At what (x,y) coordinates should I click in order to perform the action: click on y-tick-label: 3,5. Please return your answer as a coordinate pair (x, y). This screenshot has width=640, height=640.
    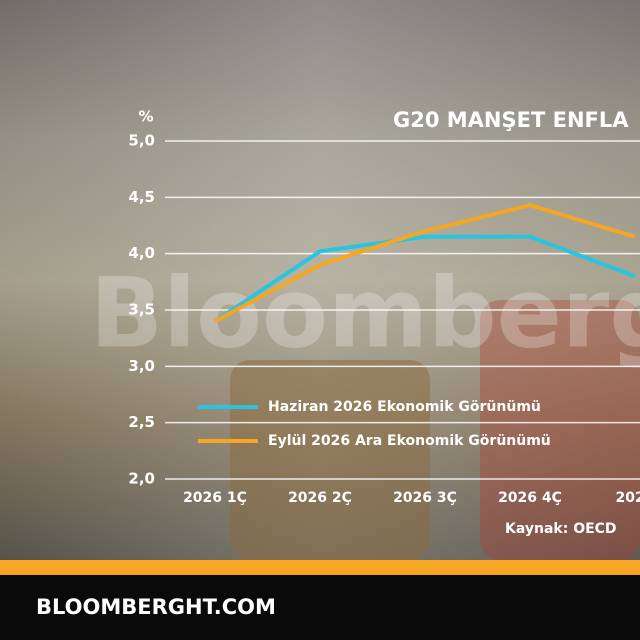
    Looking at the image, I should click on (141, 310).